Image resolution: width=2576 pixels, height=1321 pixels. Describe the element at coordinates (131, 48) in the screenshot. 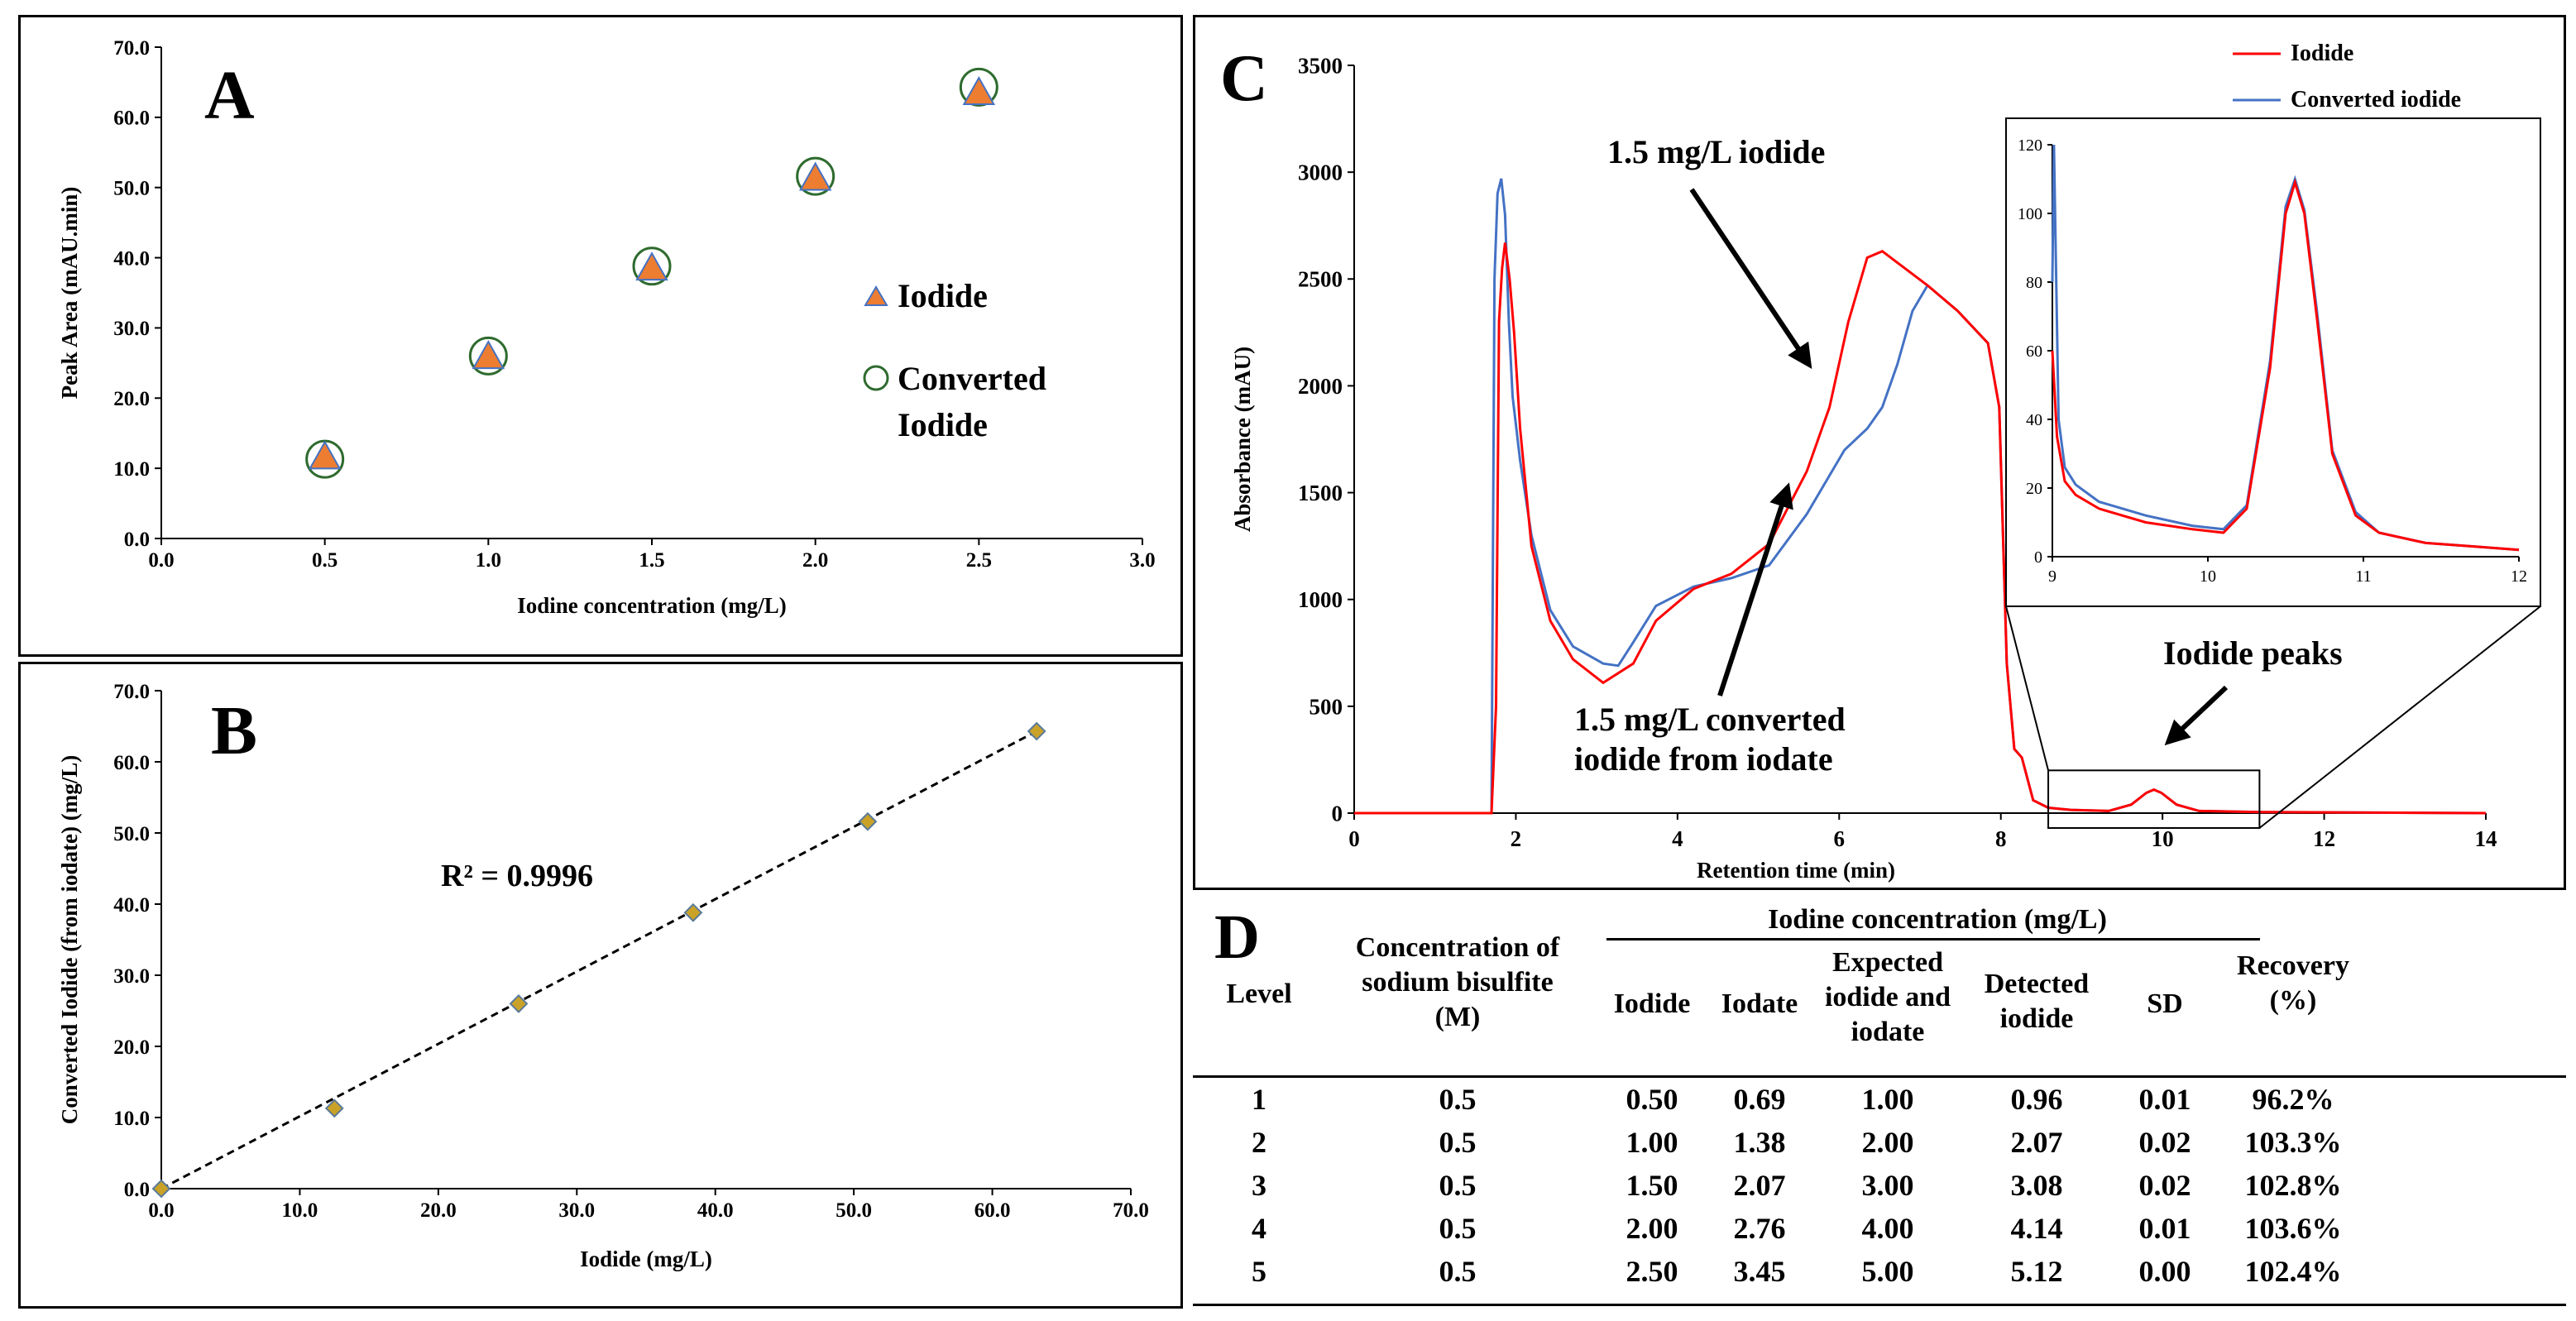

I see `y-tick-label: 70.0` at that location.